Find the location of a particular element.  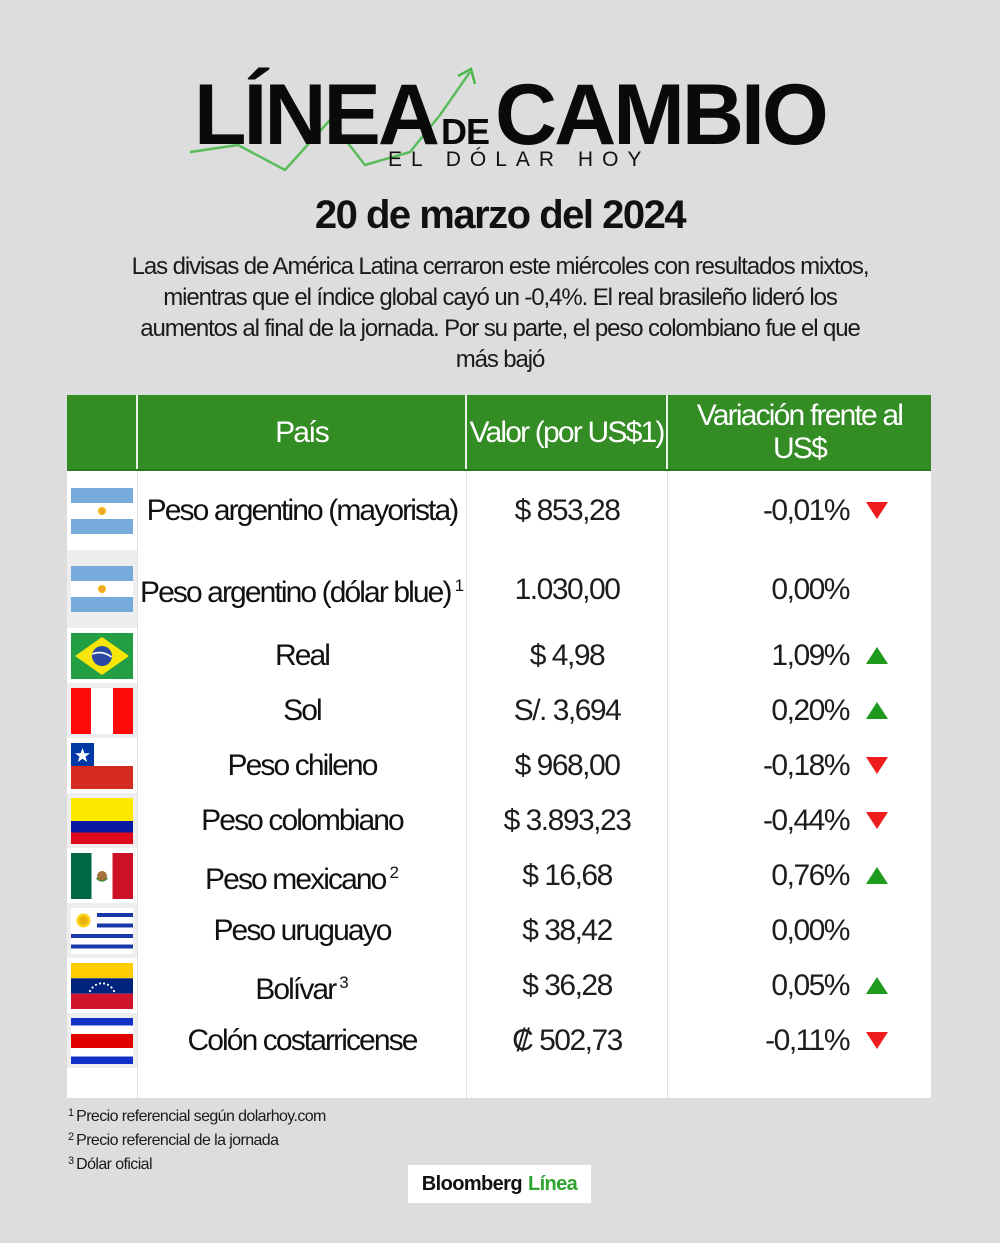

chile-flag-icon is located at coordinates (102, 765).